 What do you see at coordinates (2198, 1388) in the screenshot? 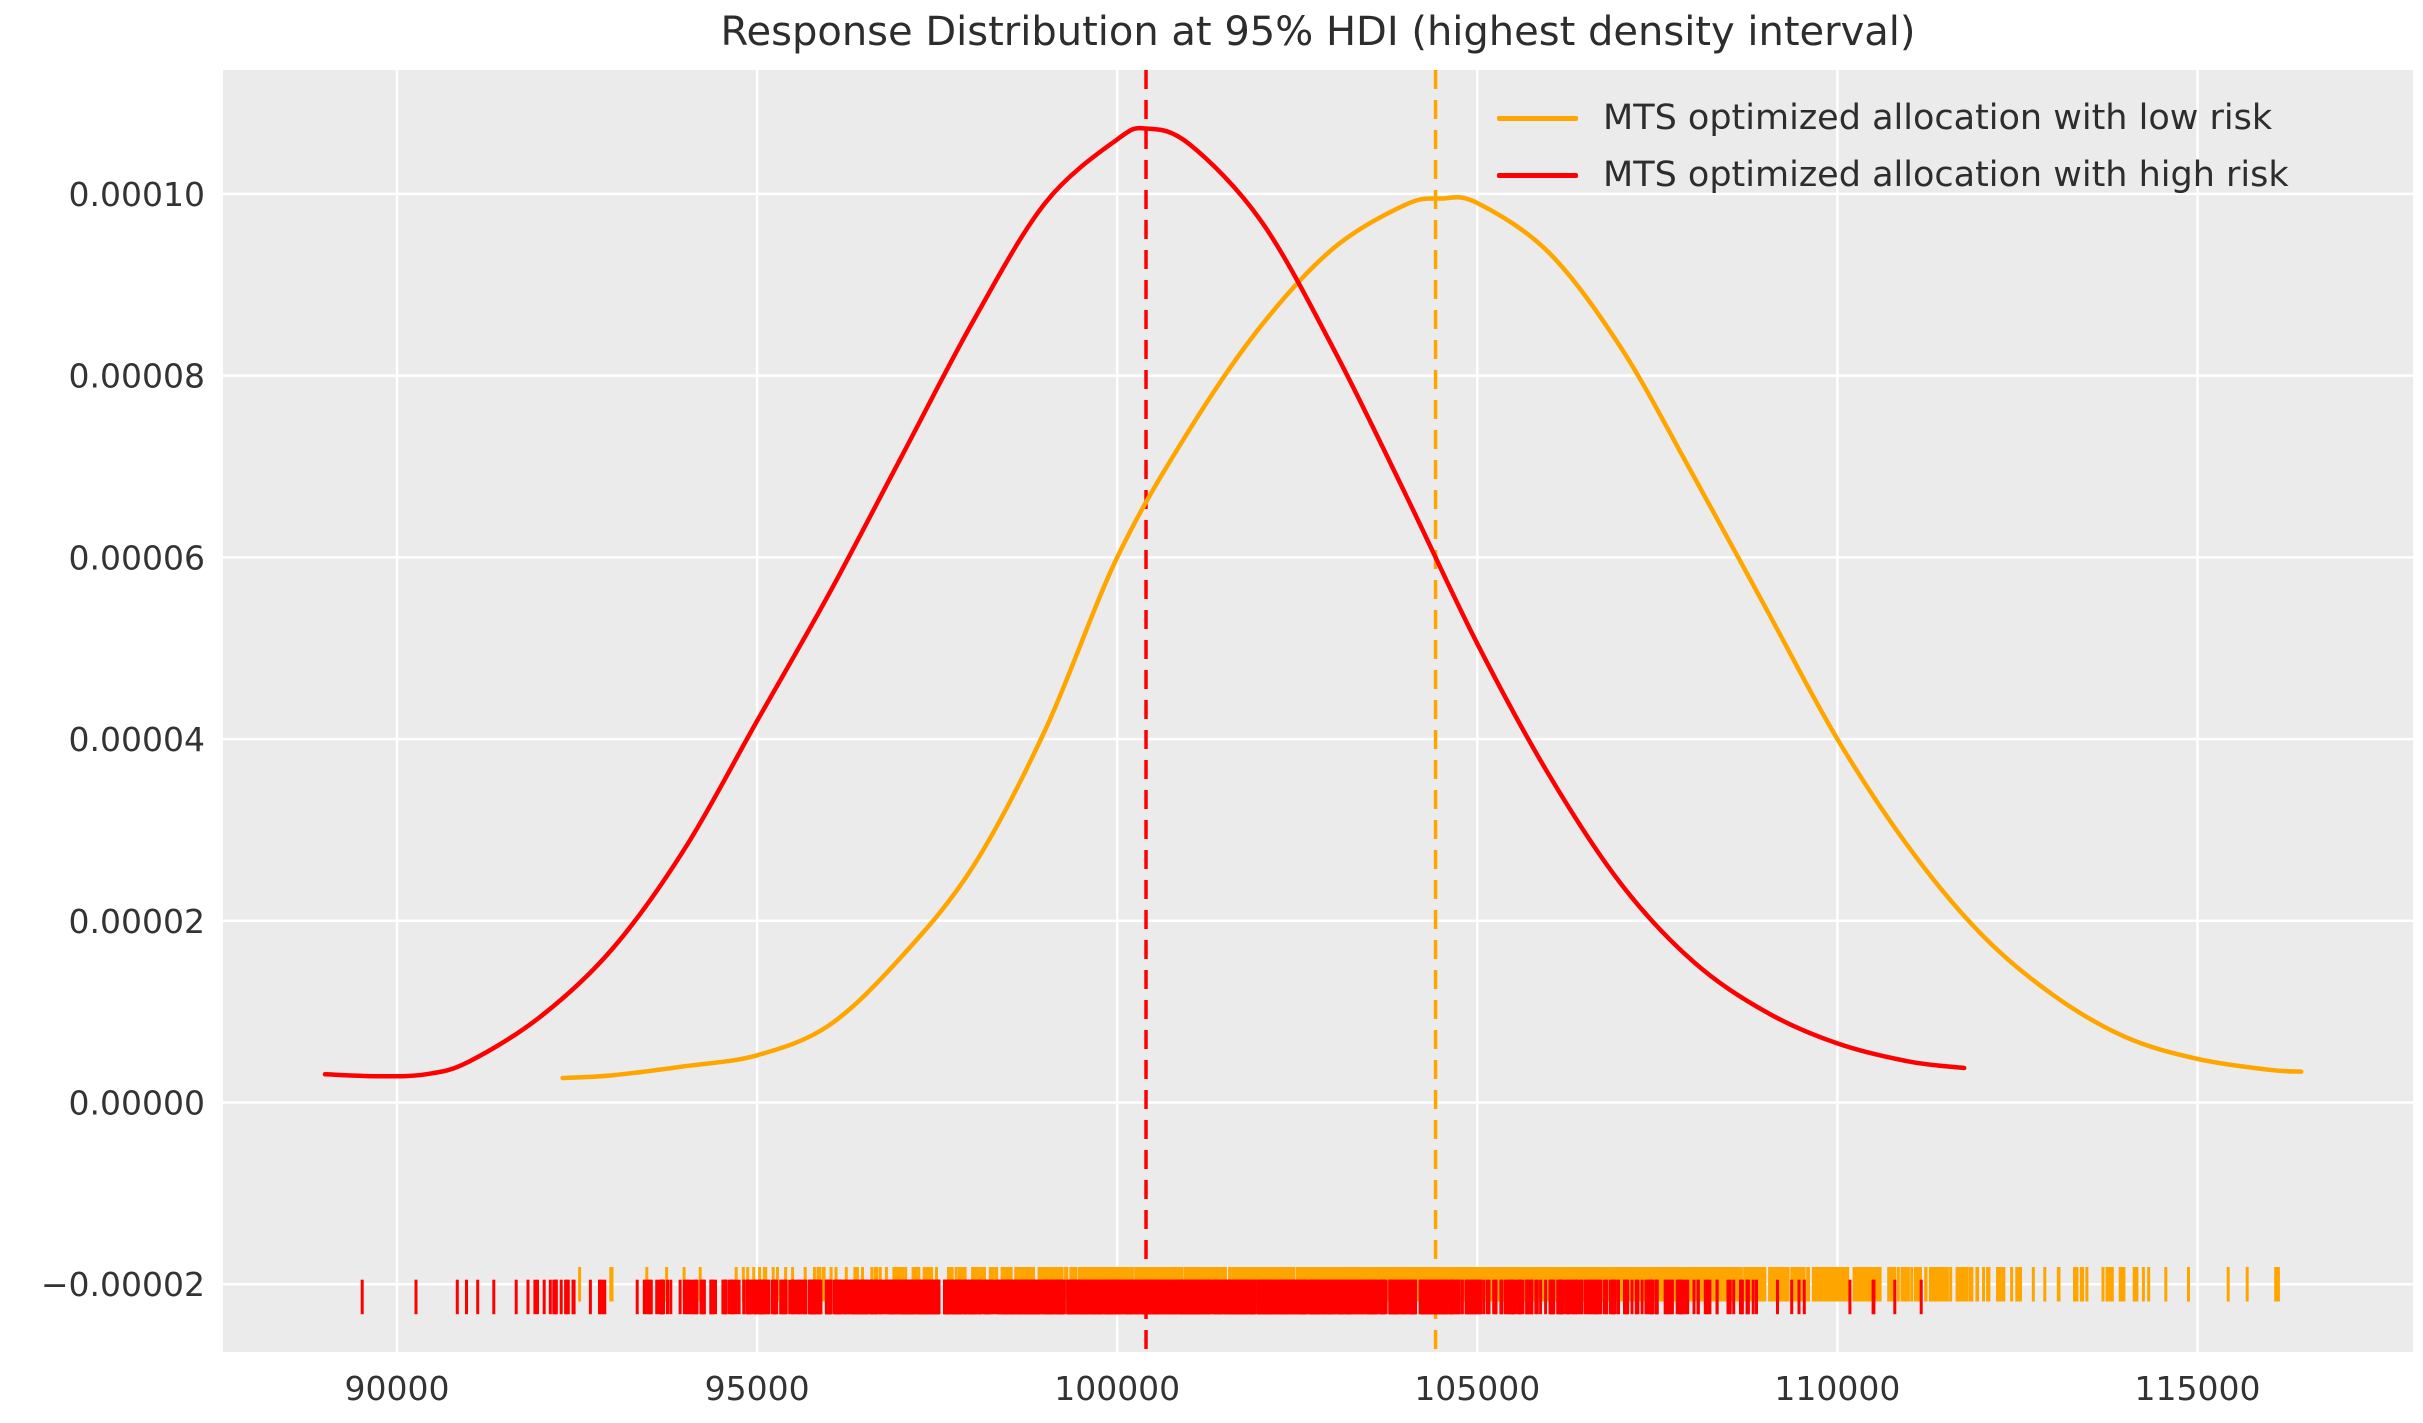
I see `x-tick-label: 115000` at bounding box center [2198, 1388].